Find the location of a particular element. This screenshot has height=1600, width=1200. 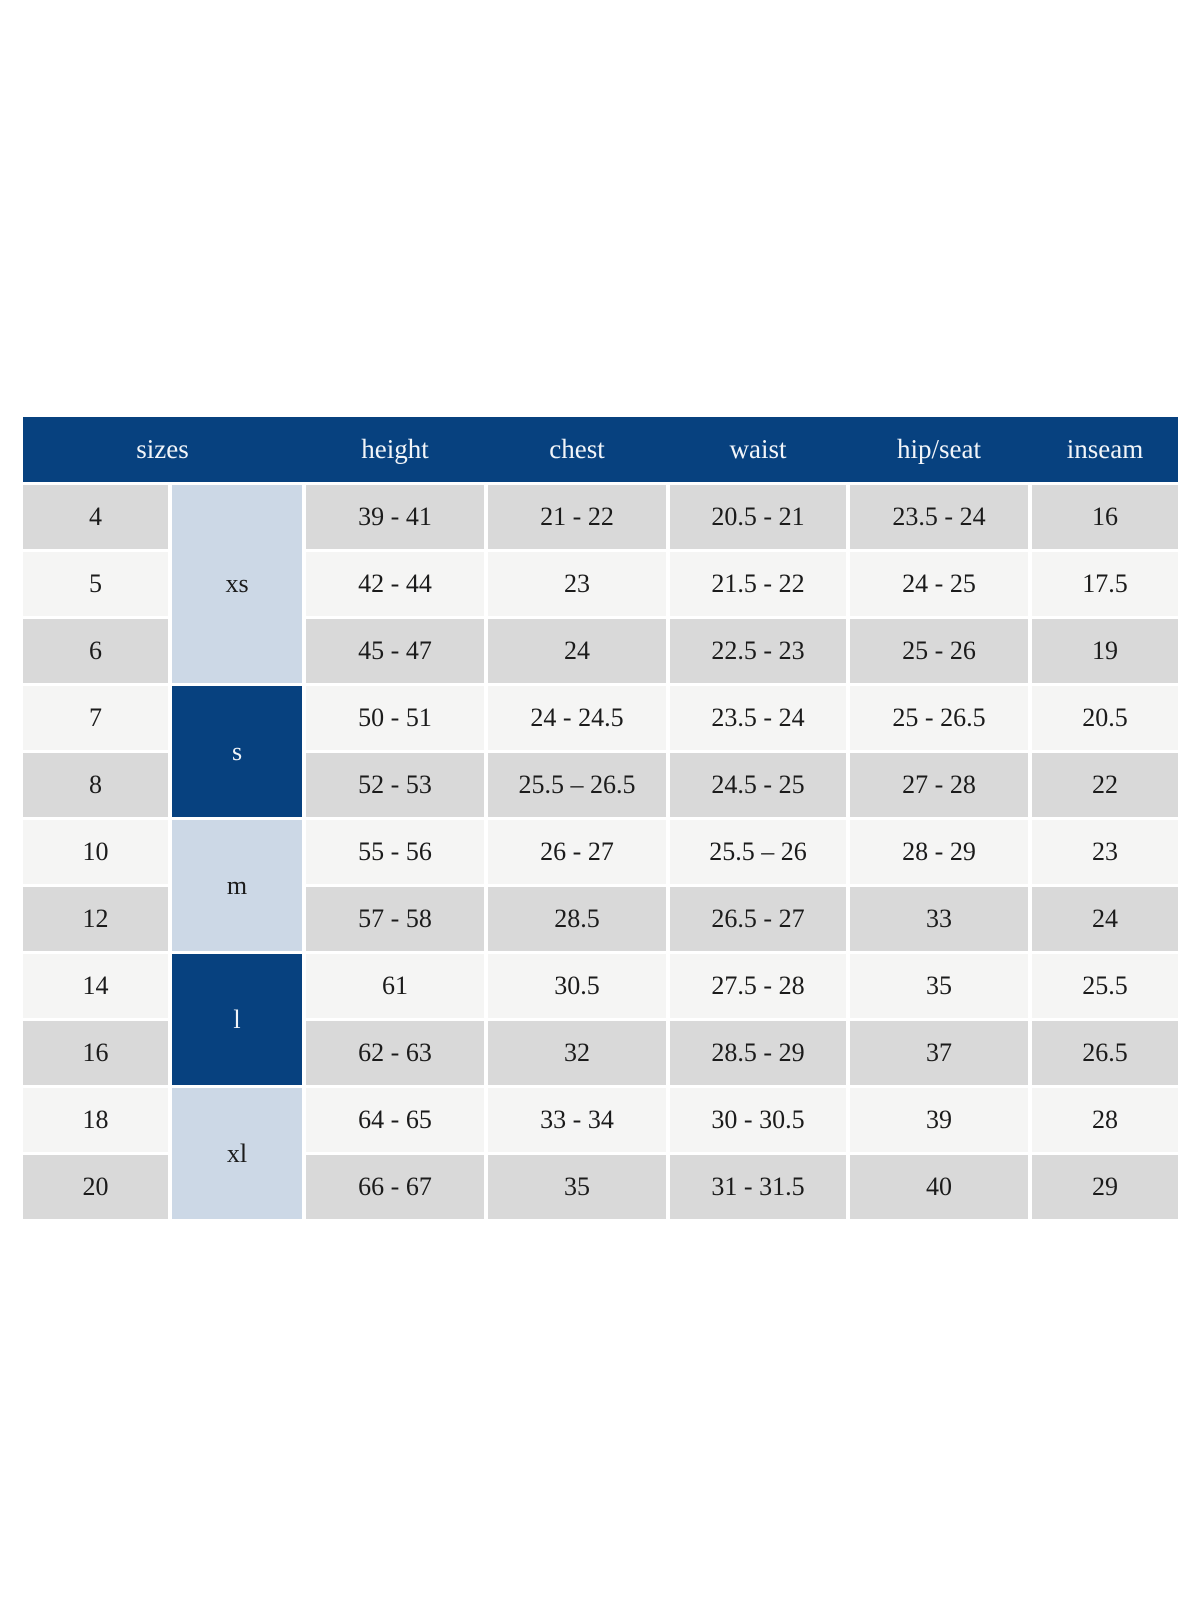

size-cell: 6 is located at coordinates (95, 651).